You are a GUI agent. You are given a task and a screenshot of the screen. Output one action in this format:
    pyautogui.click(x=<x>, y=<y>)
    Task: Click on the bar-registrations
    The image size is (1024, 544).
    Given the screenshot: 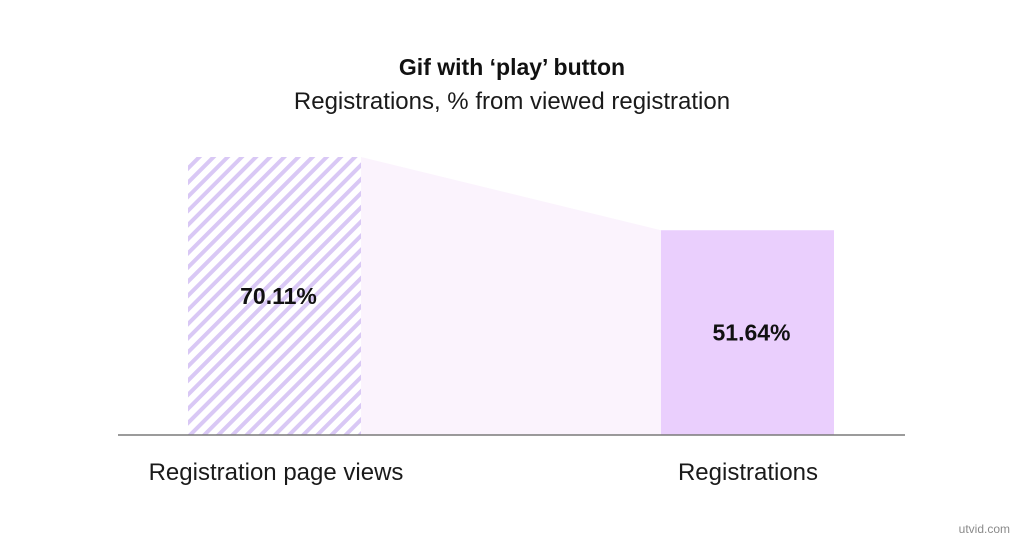 What is the action you would take?
    pyautogui.click(x=747, y=332)
    